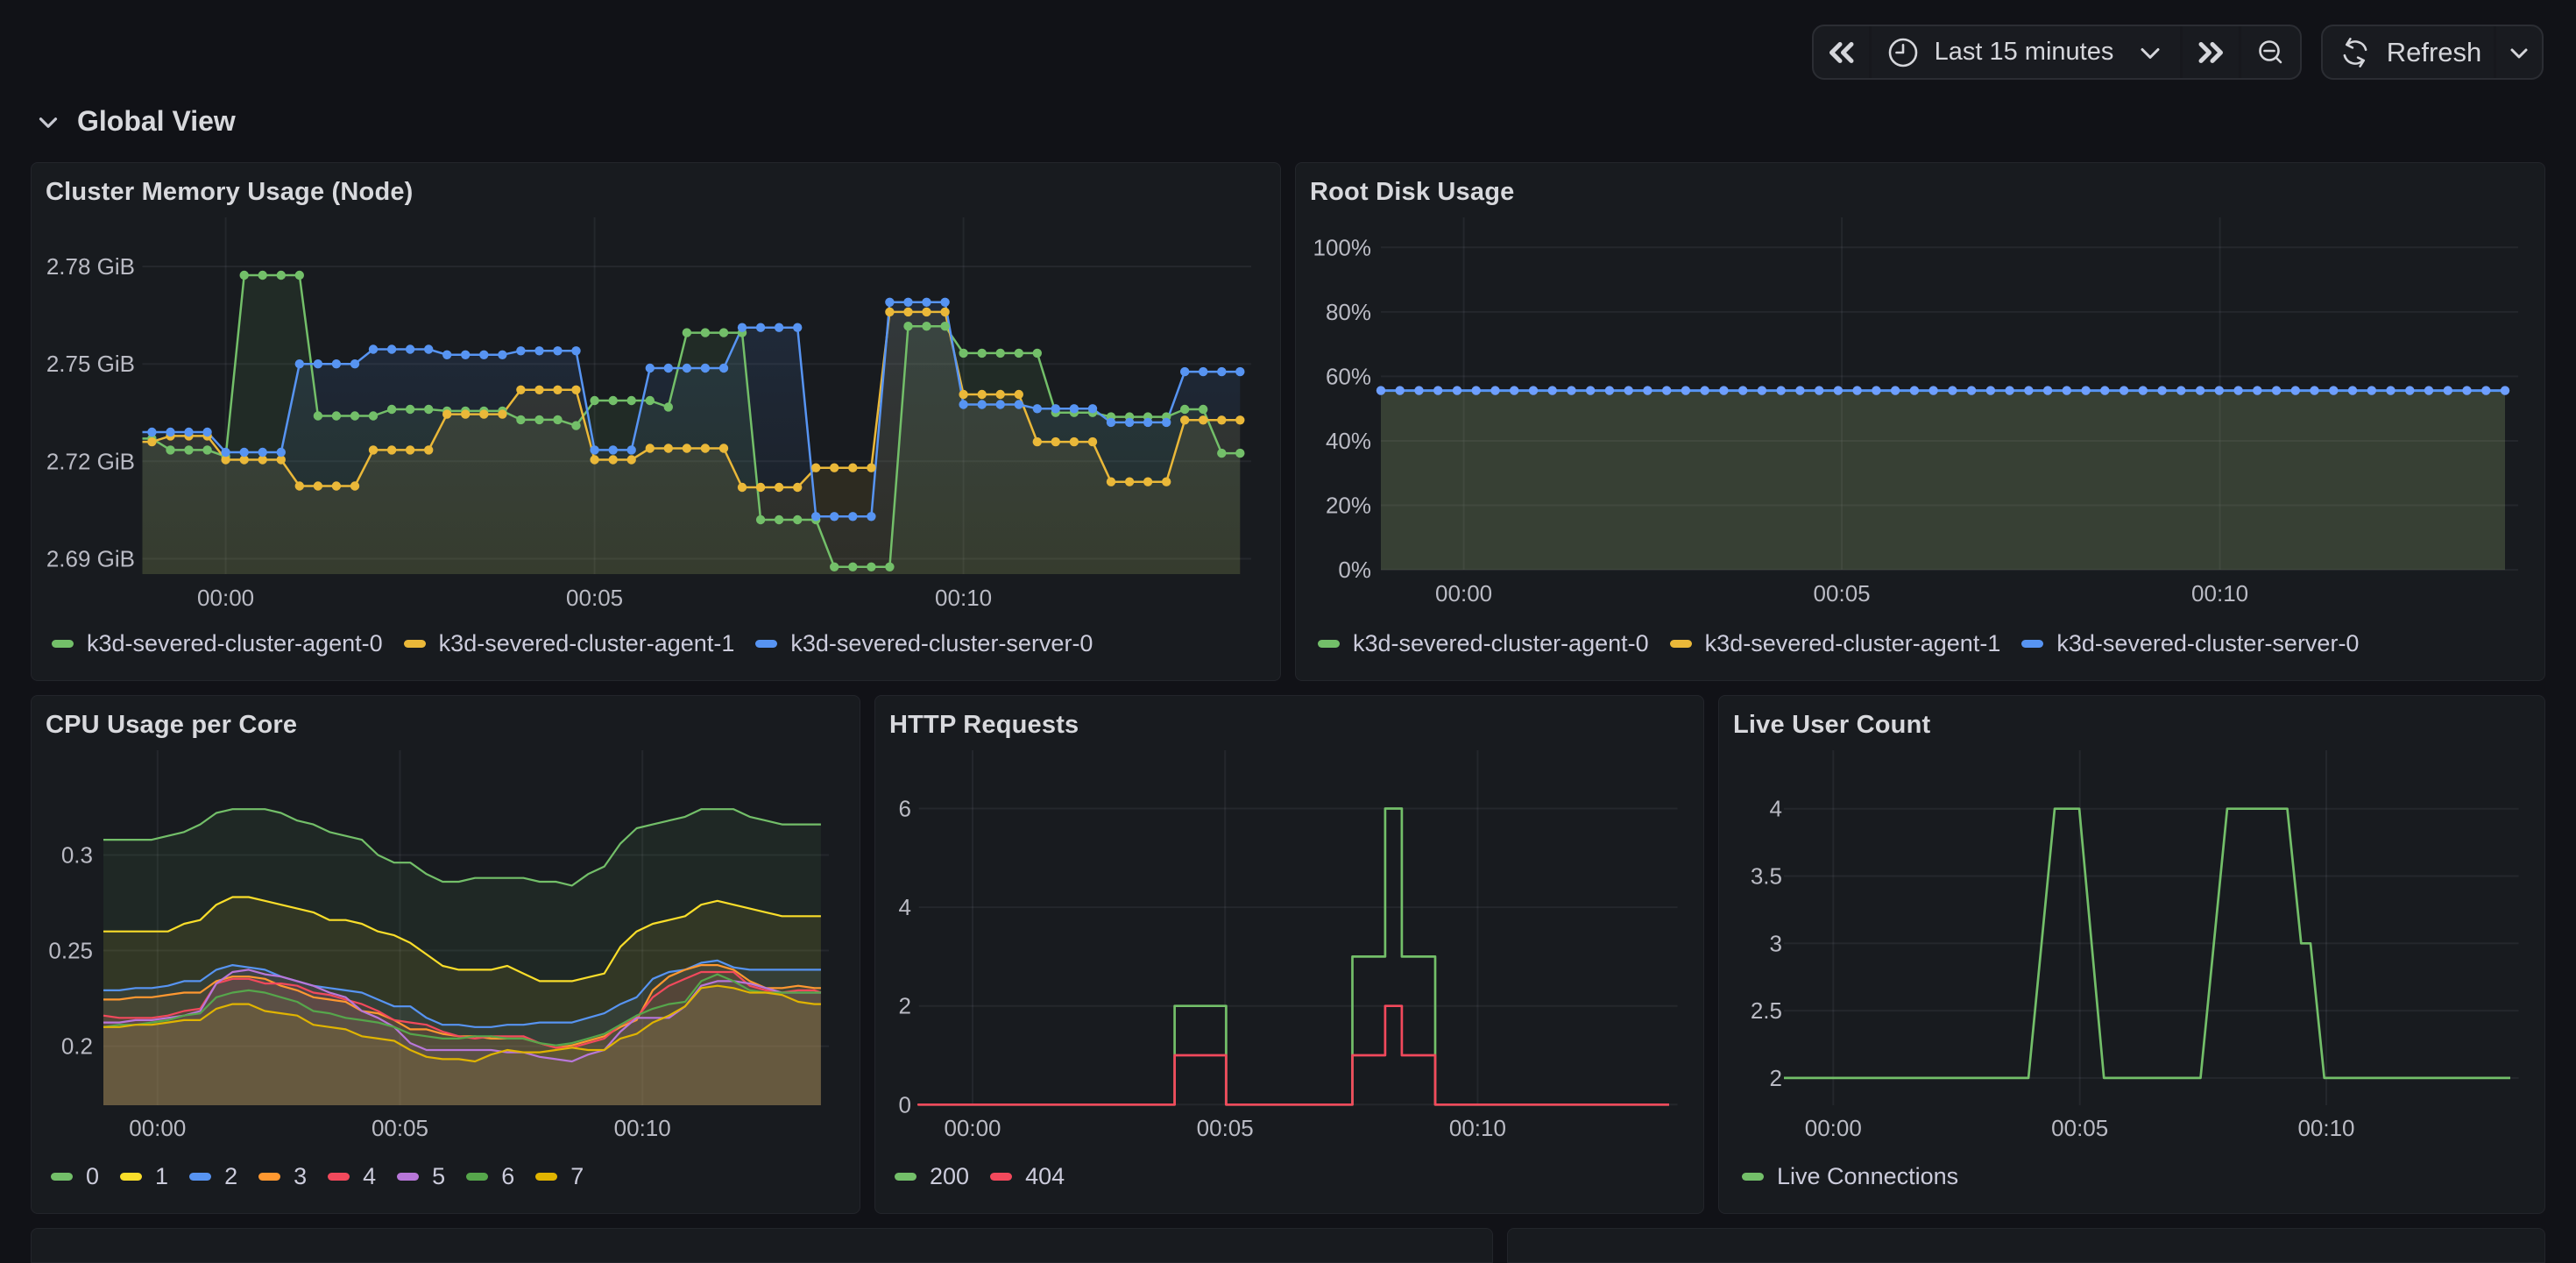  Describe the element at coordinates (77, 855) in the screenshot. I see `svg-text: 0.3` at that location.